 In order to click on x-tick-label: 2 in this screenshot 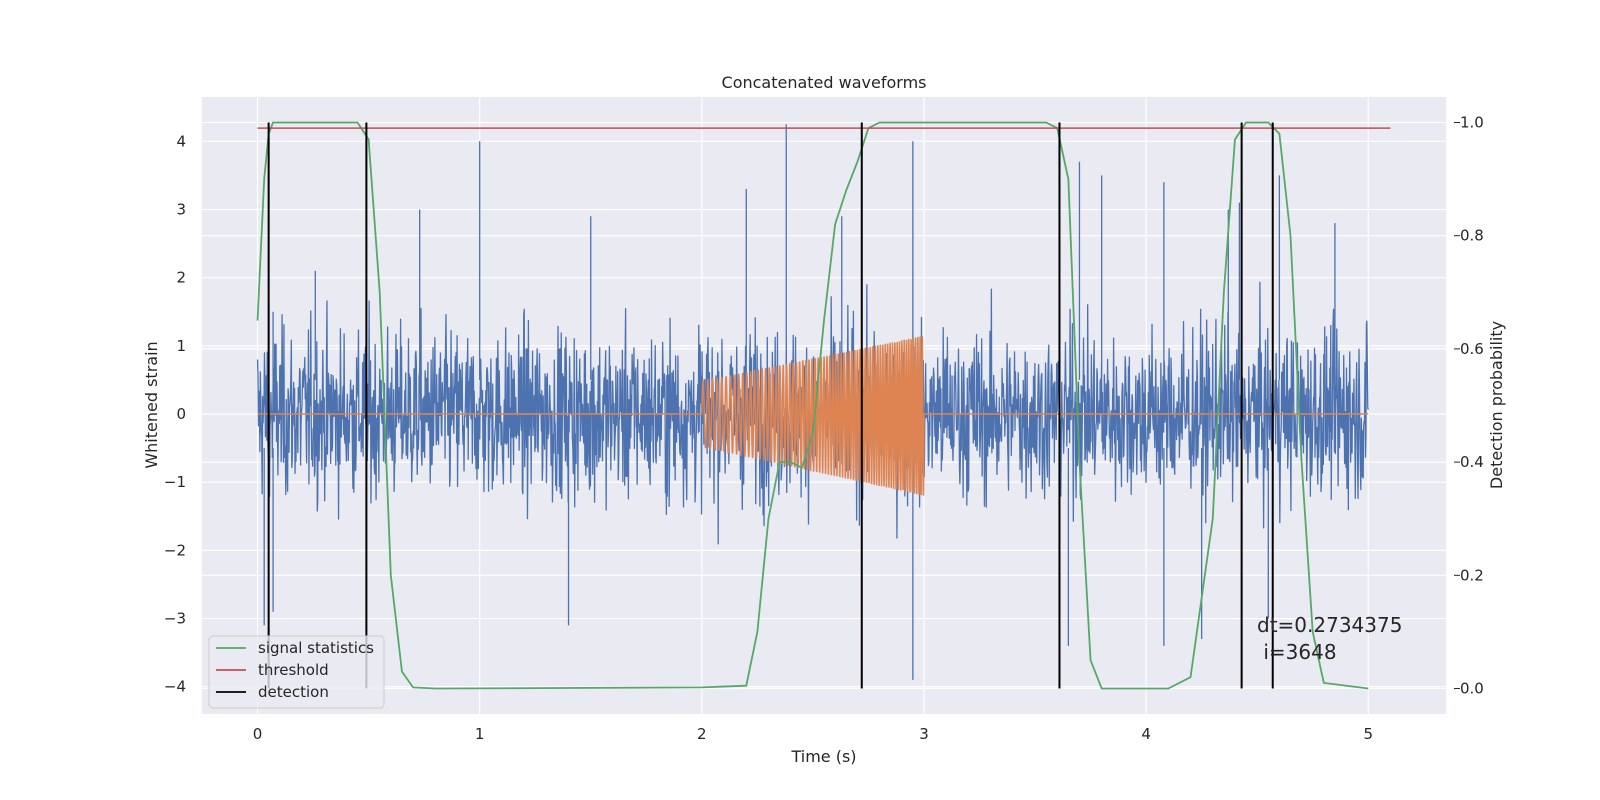, I will do `click(702, 734)`.